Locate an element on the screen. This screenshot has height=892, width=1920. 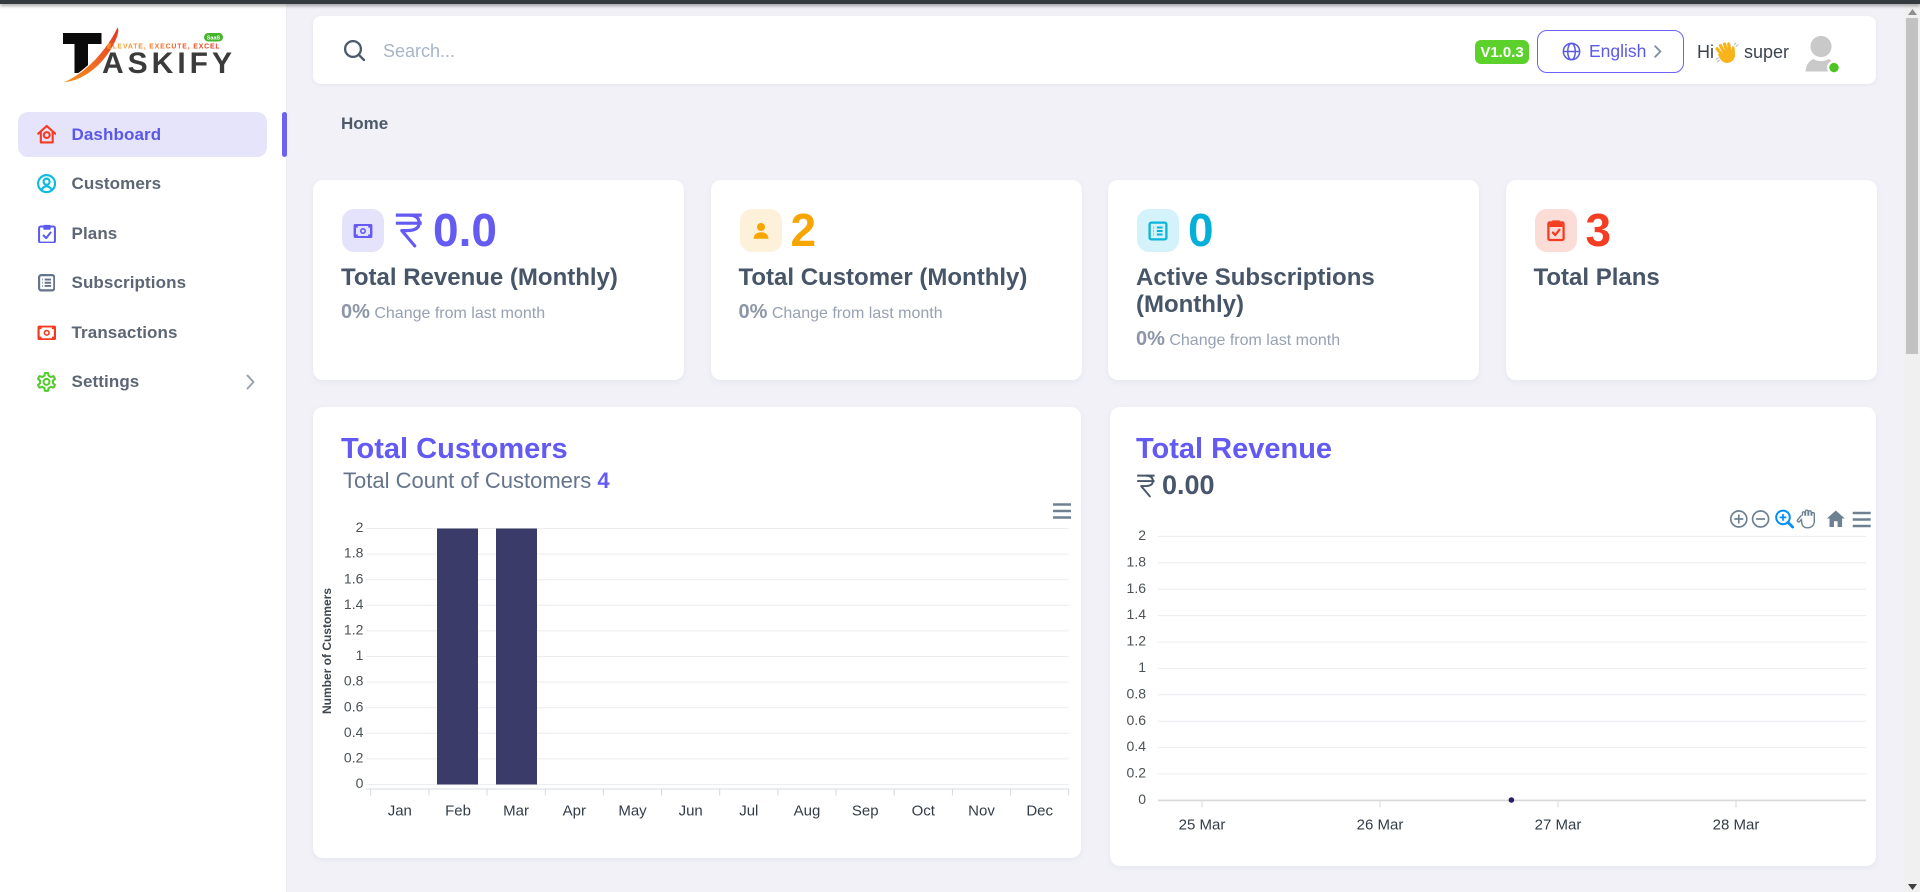
svg-text: Number of Customers is located at coordinates (327, 651).